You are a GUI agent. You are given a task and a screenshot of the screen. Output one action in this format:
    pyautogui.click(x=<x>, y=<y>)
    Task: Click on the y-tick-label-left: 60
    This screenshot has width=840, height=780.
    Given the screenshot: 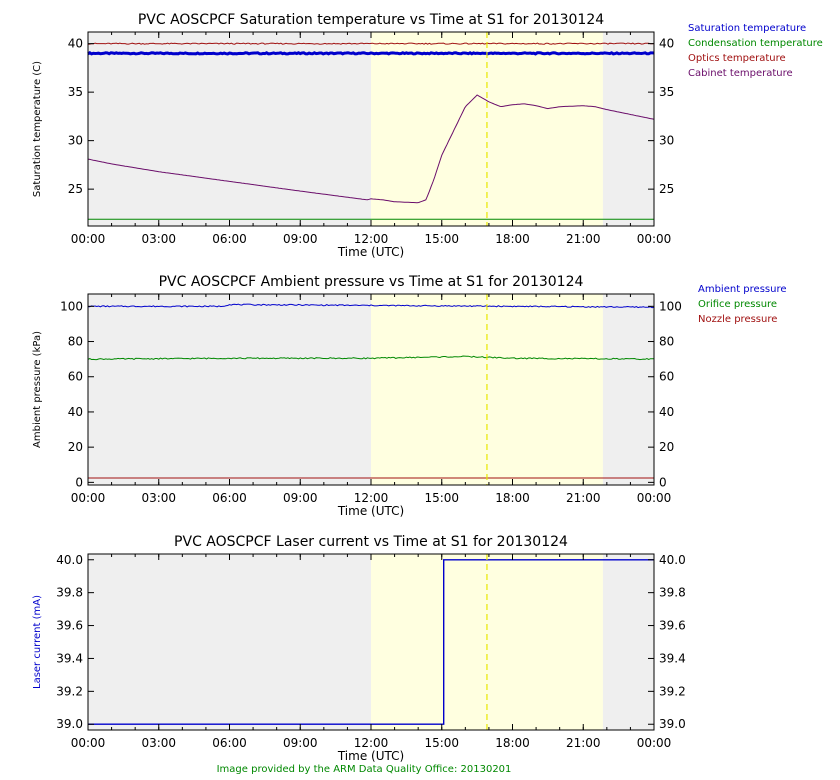 What is the action you would take?
    pyautogui.click(x=75, y=377)
    